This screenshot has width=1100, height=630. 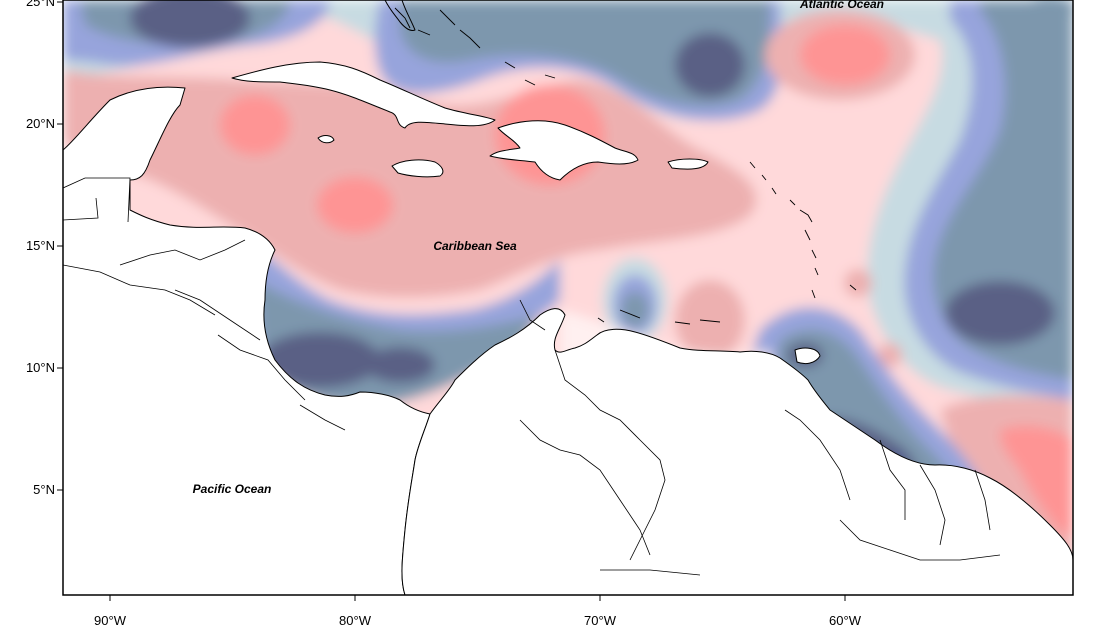 What do you see at coordinates (40, 4) in the screenshot?
I see `lat-tick-label: 25°N` at bounding box center [40, 4].